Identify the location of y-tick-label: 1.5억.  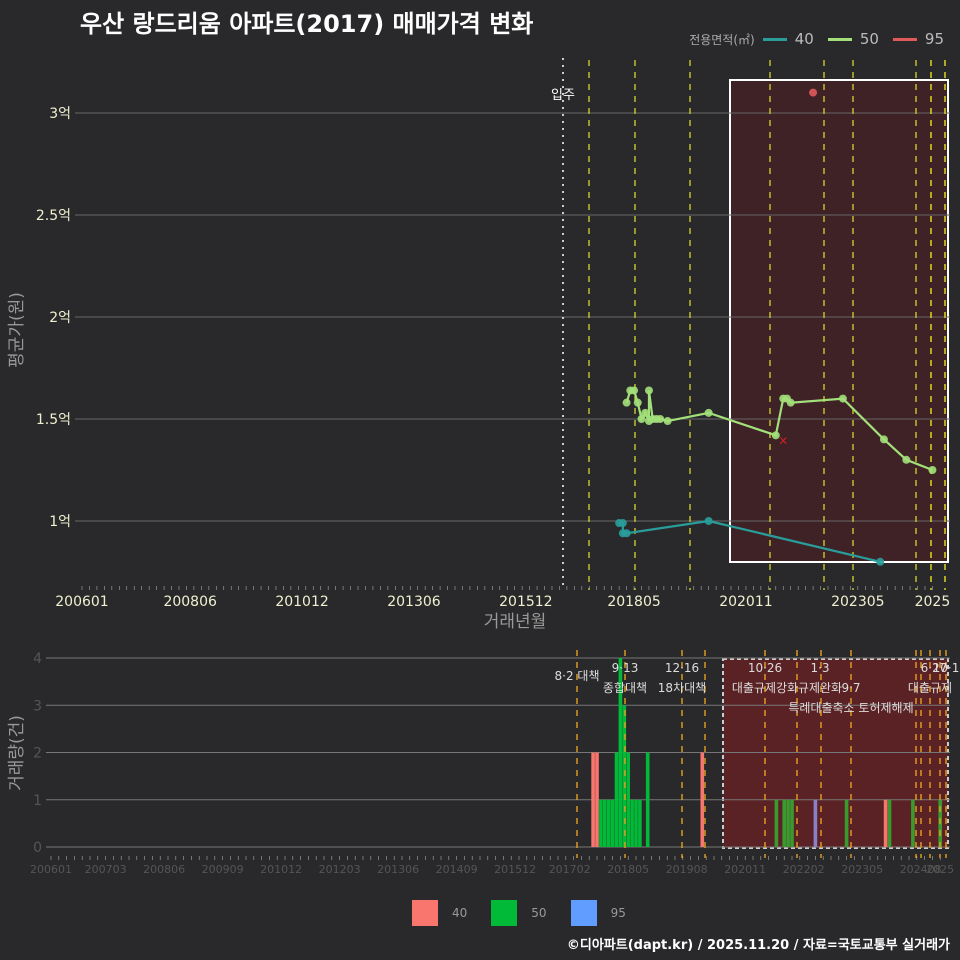
(53, 420).